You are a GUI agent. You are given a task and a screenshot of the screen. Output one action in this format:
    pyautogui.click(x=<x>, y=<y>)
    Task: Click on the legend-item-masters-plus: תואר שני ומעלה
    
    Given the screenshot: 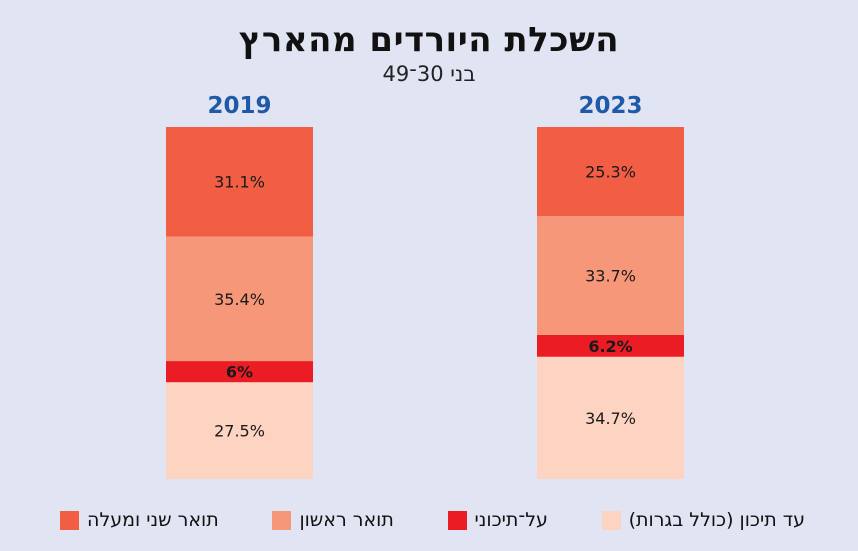 What is the action you would take?
    pyautogui.click(x=139, y=520)
    